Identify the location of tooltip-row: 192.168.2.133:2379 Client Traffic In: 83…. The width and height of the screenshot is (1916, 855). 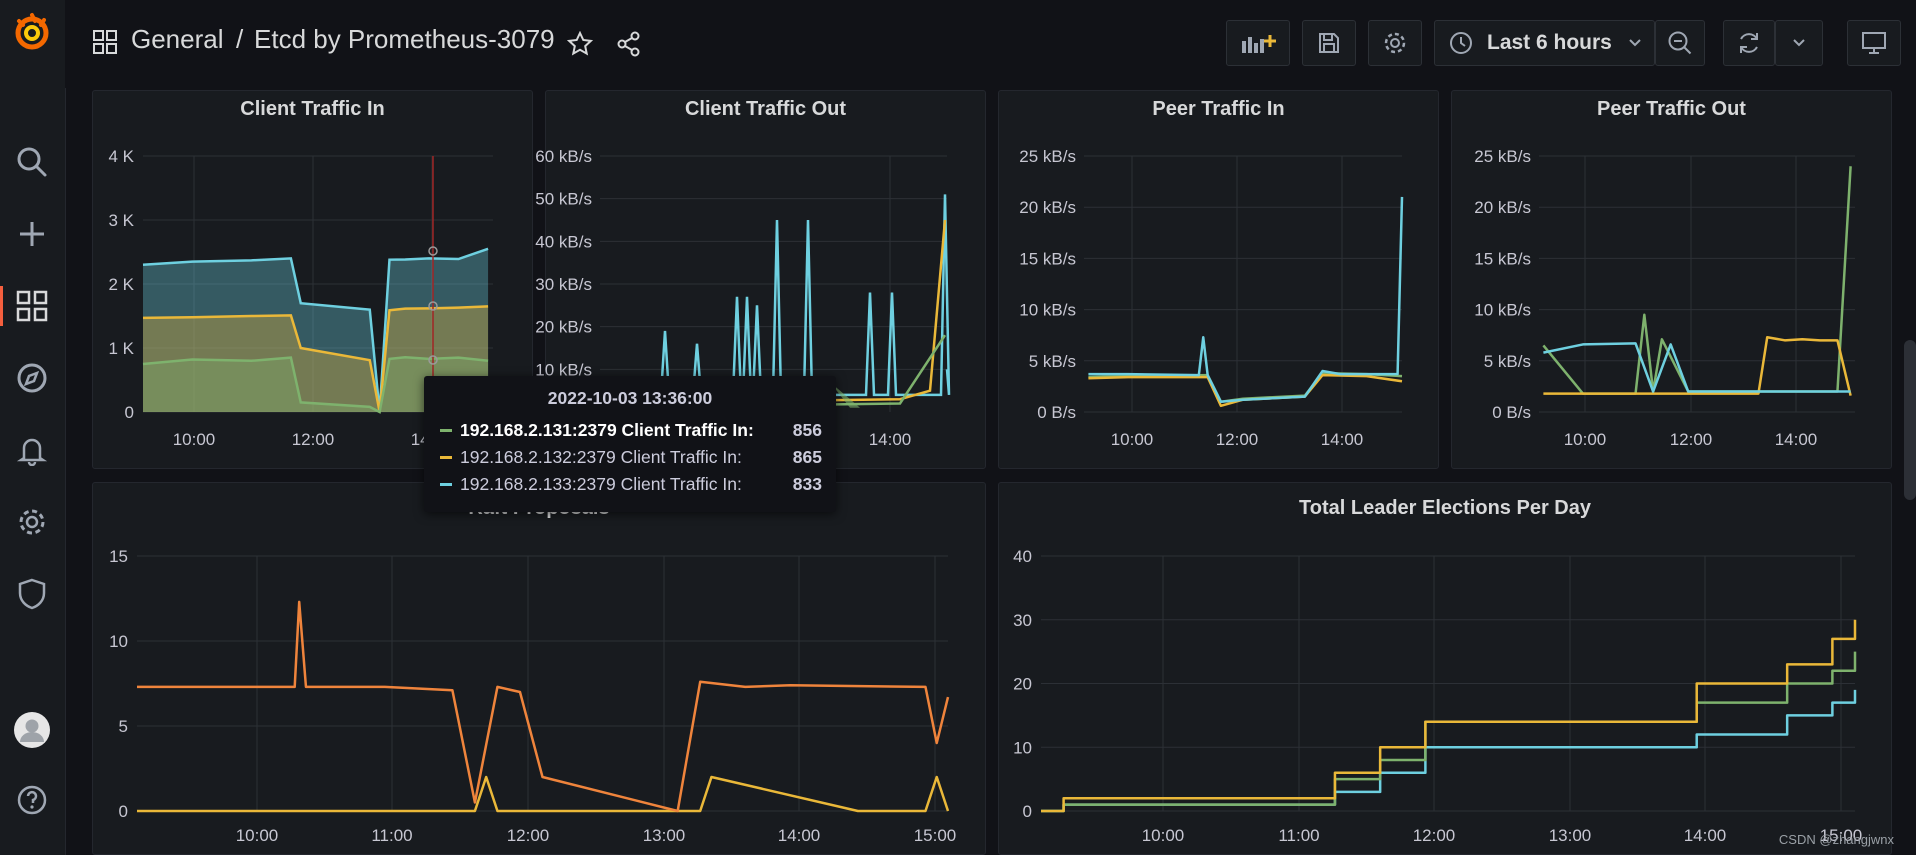
(631, 484).